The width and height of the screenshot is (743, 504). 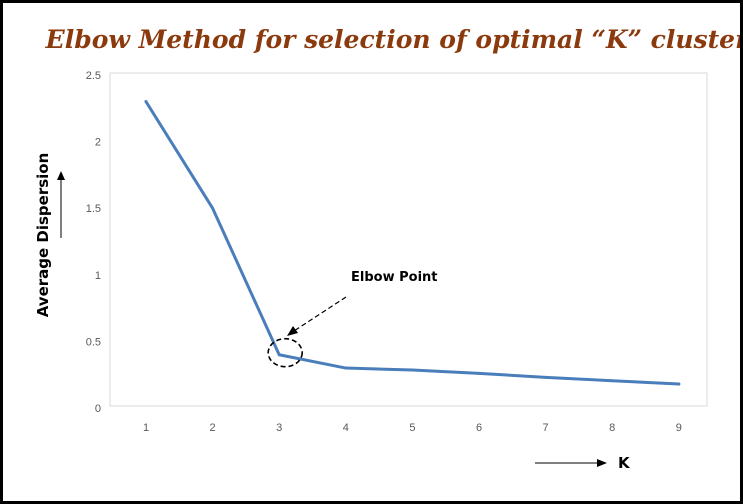 I want to click on y-axis-arrow, so click(x=61, y=204).